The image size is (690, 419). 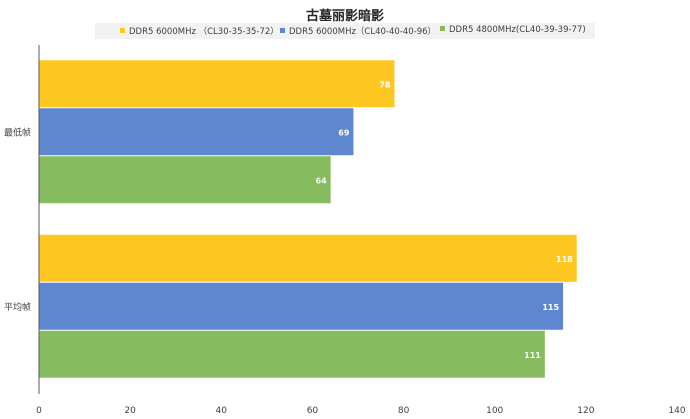 What do you see at coordinates (564, 259) in the screenshot?
I see `data-label-1-0: 118` at bounding box center [564, 259].